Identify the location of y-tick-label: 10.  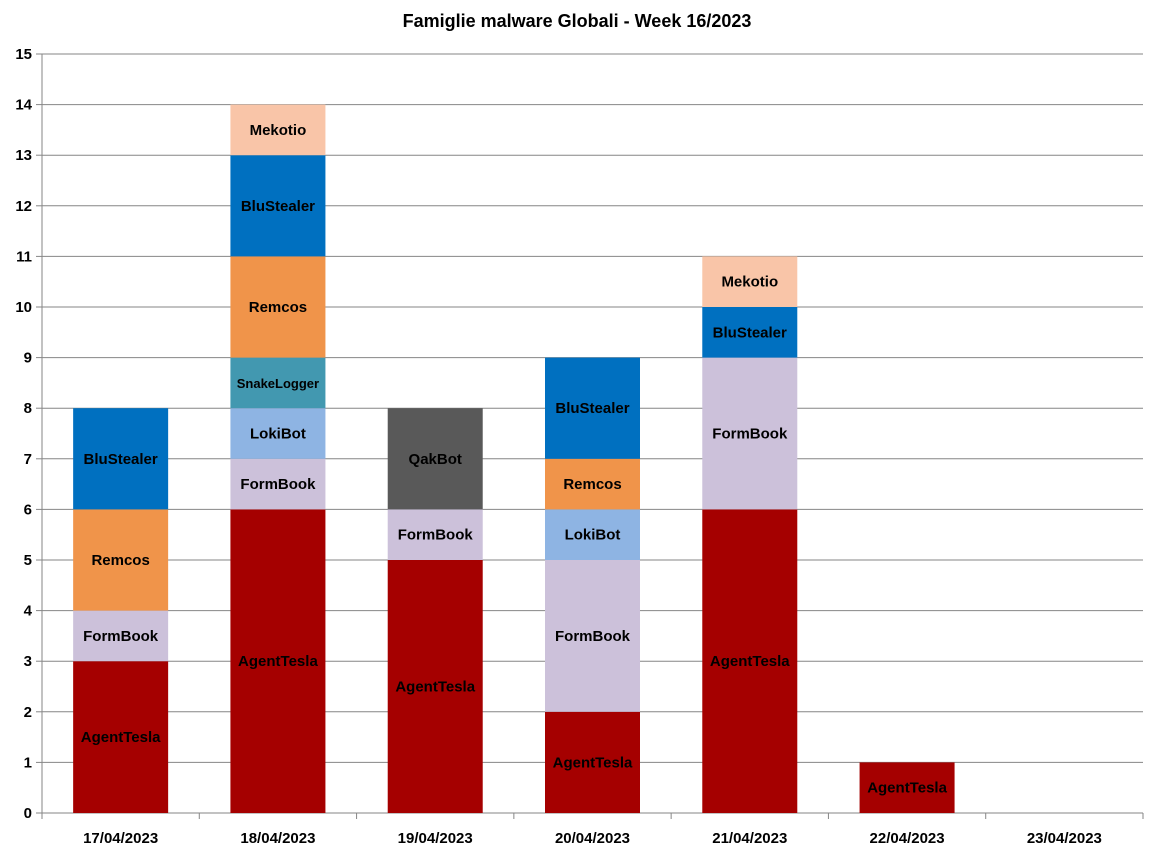
(23, 307).